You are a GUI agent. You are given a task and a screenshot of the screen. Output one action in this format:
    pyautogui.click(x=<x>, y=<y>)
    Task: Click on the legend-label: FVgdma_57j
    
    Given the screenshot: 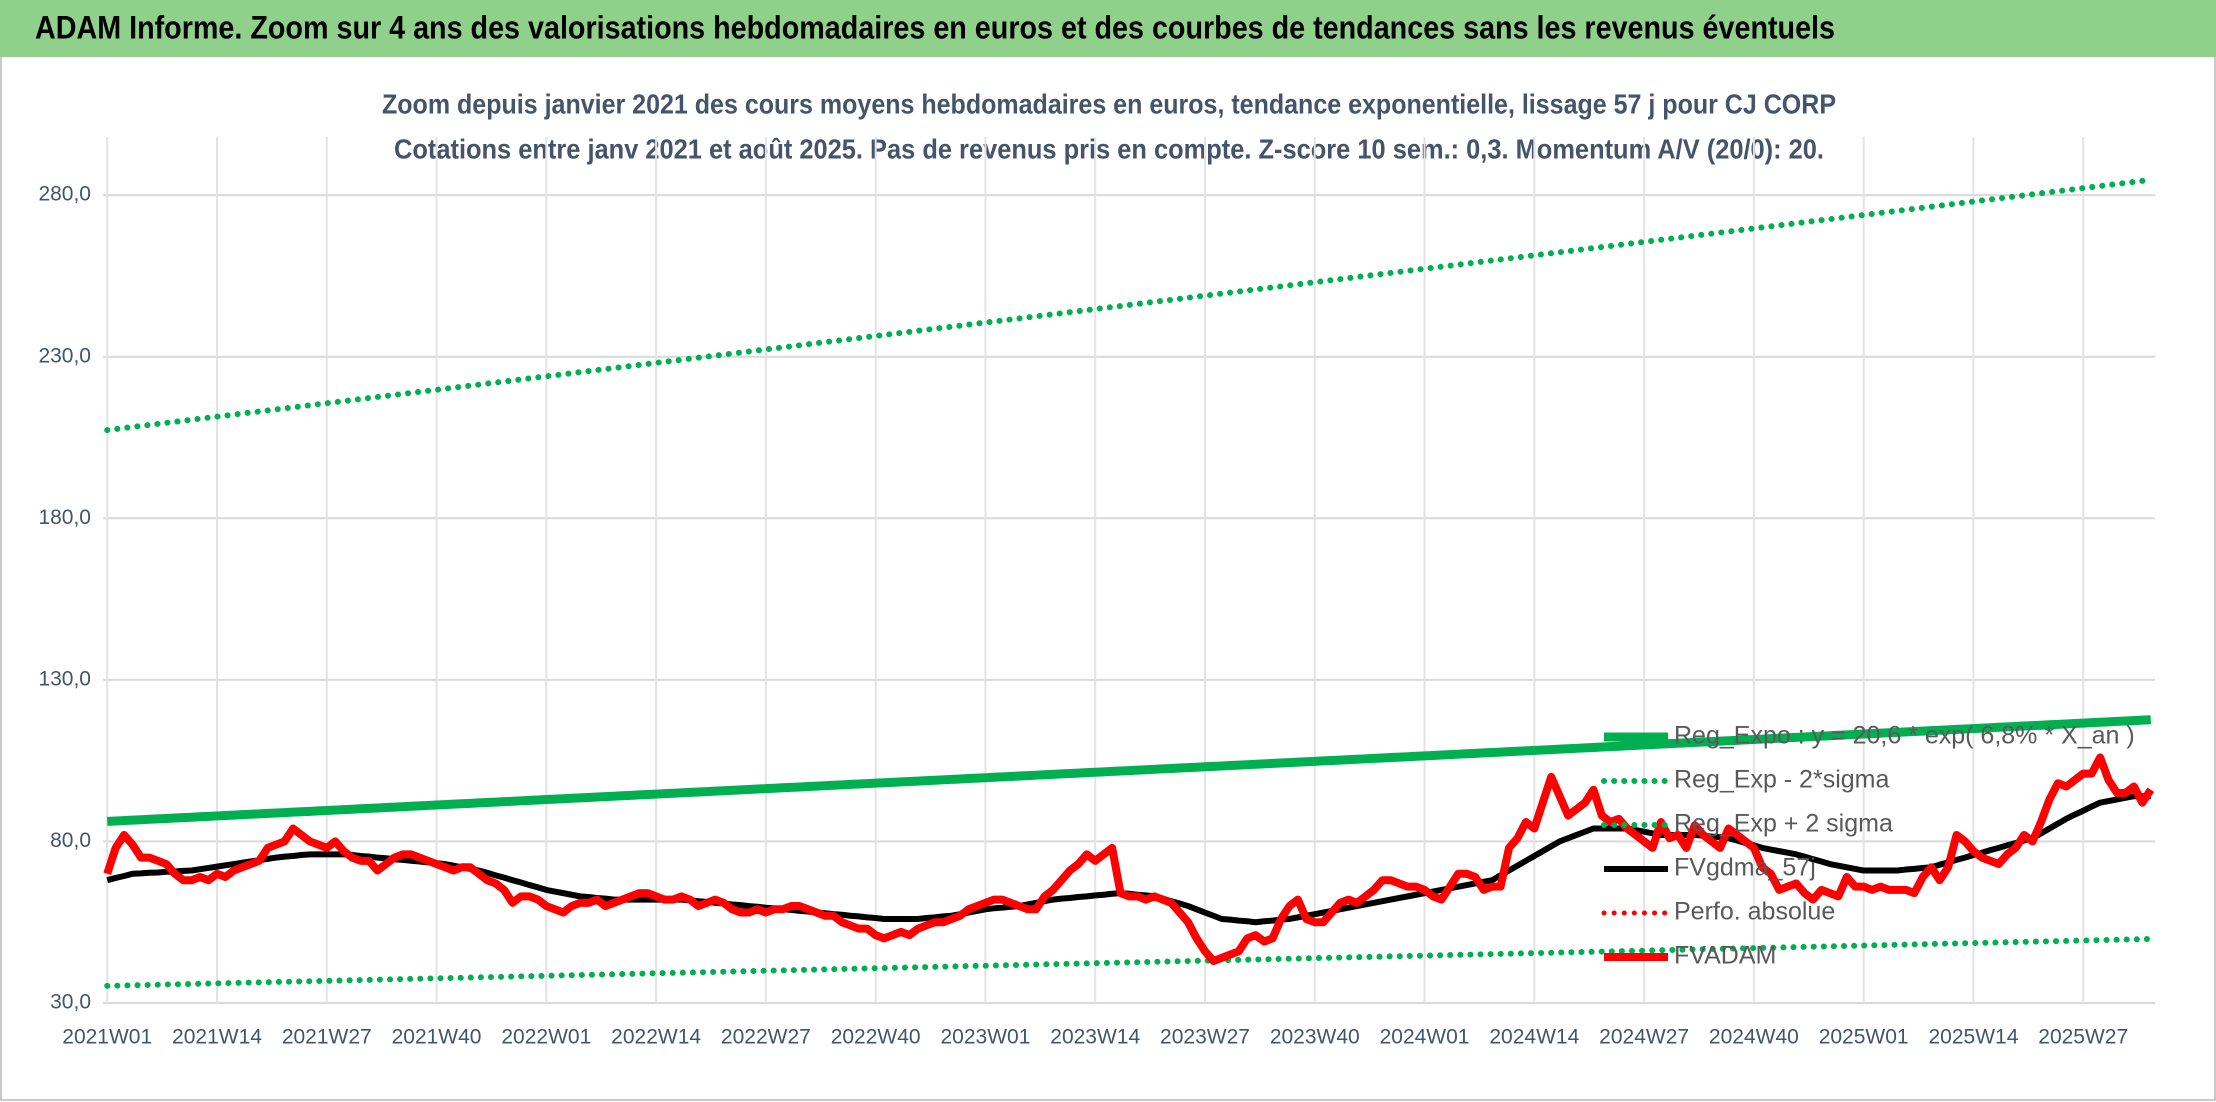 What is the action you would take?
    pyautogui.click(x=1745, y=868)
    